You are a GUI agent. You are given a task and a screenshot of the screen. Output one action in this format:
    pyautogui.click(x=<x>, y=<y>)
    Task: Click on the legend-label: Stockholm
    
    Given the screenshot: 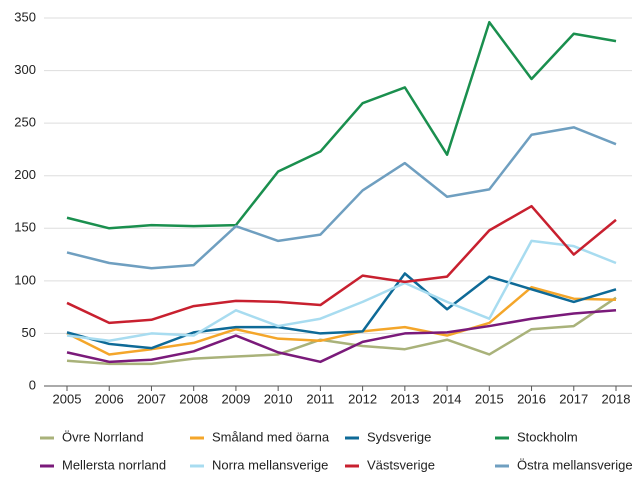 What is the action you would take?
    pyautogui.click(x=547, y=436)
    